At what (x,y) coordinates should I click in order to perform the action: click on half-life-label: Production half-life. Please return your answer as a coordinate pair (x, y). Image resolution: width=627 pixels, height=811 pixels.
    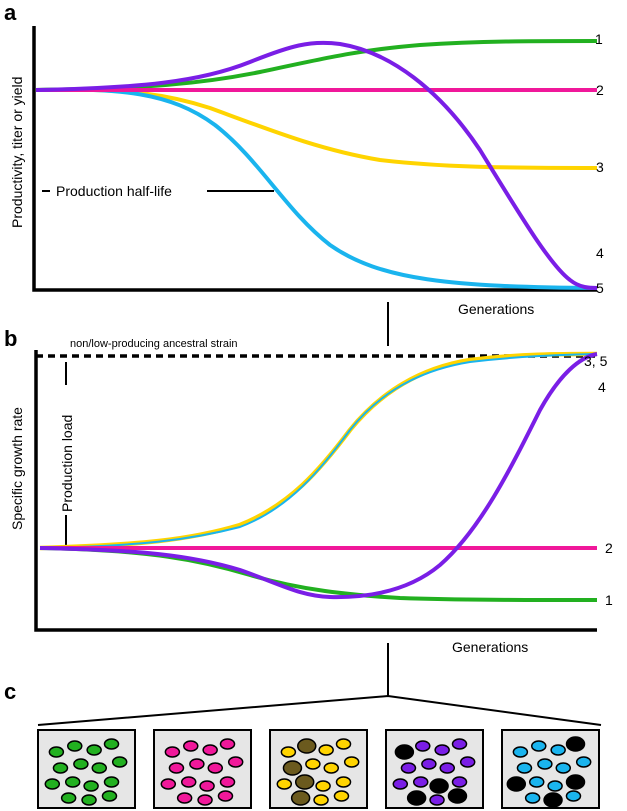
    Looking at the image, I should click on (114, 191).